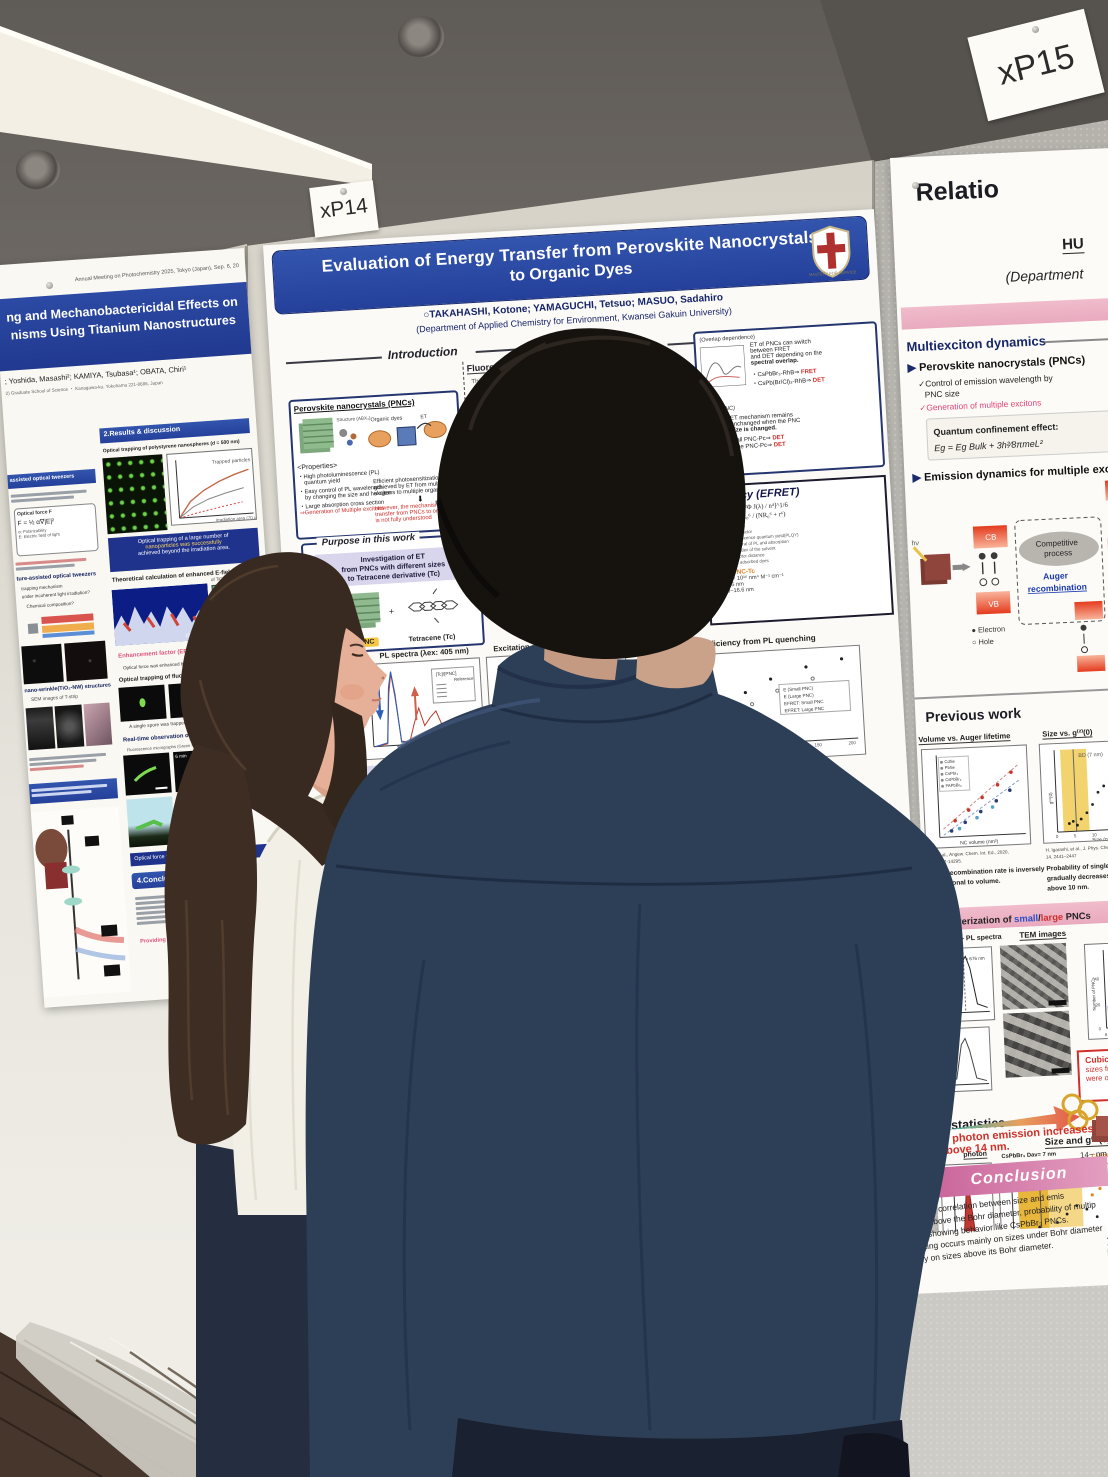 This screenshot has height=1477, width=1108. I want to click on svg-text: CsPbBr₃, so click(953, 779).